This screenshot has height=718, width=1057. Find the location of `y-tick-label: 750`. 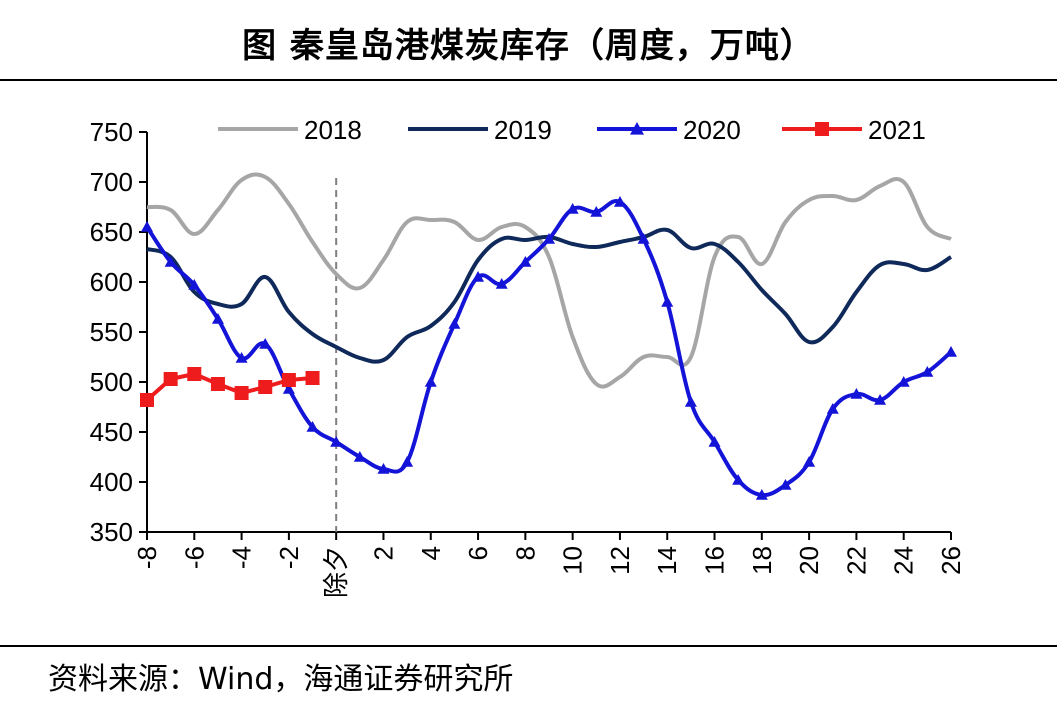

y-tick-label: 750 is located at coordinates (111, 132).